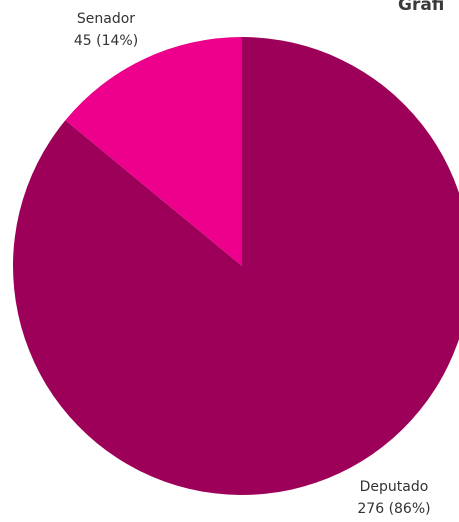 The height and width of the screenshot is (522, 459). What do you see at coordinates (106, 41) in the screenshot?
I see `slice-value-label-senador: 45 (14%)` at bounding box center [106, 41].